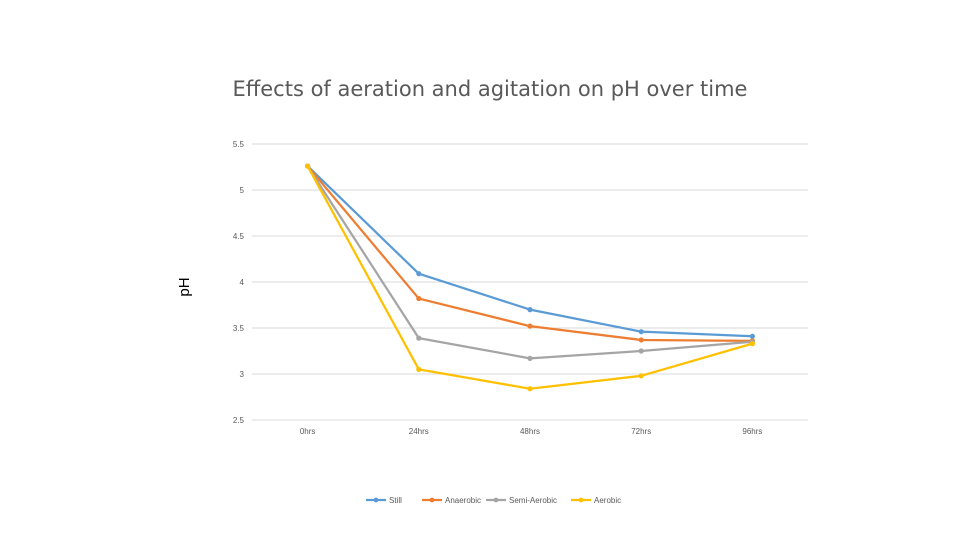 Image resolution: width=960 pixels, height=540 pixels. What do you see at coordinates (242, 190) in the screenshot?
I see `y-tick-label: 5` at bounding box center [242, 190].